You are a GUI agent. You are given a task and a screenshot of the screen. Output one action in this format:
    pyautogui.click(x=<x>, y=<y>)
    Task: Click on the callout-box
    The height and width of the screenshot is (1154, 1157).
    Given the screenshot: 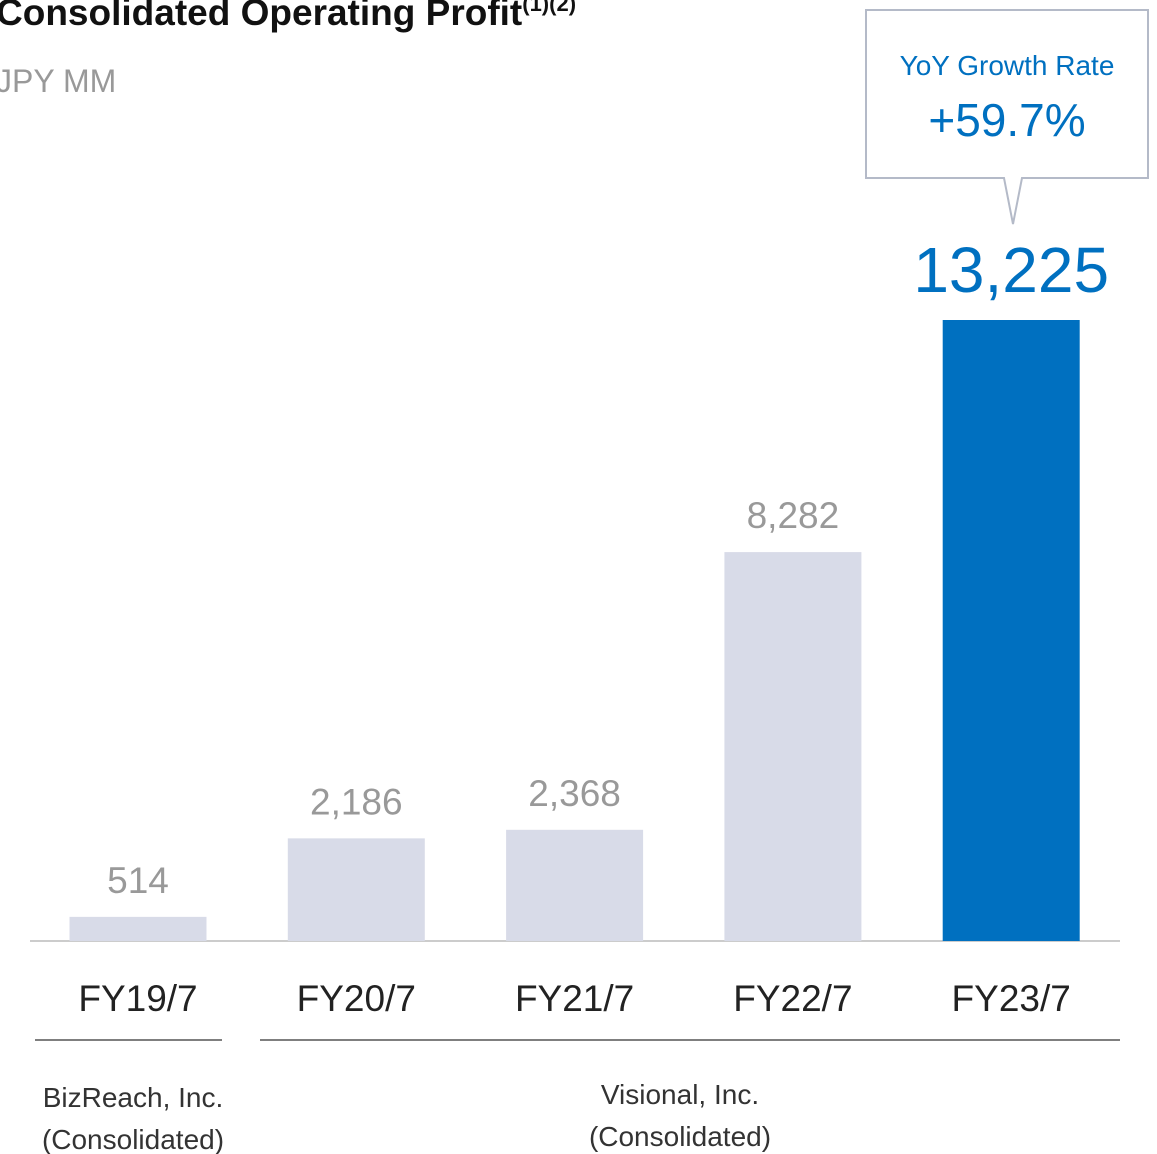 What is the action you would take?
    pyautogui.click(x=1007, y=117)
    